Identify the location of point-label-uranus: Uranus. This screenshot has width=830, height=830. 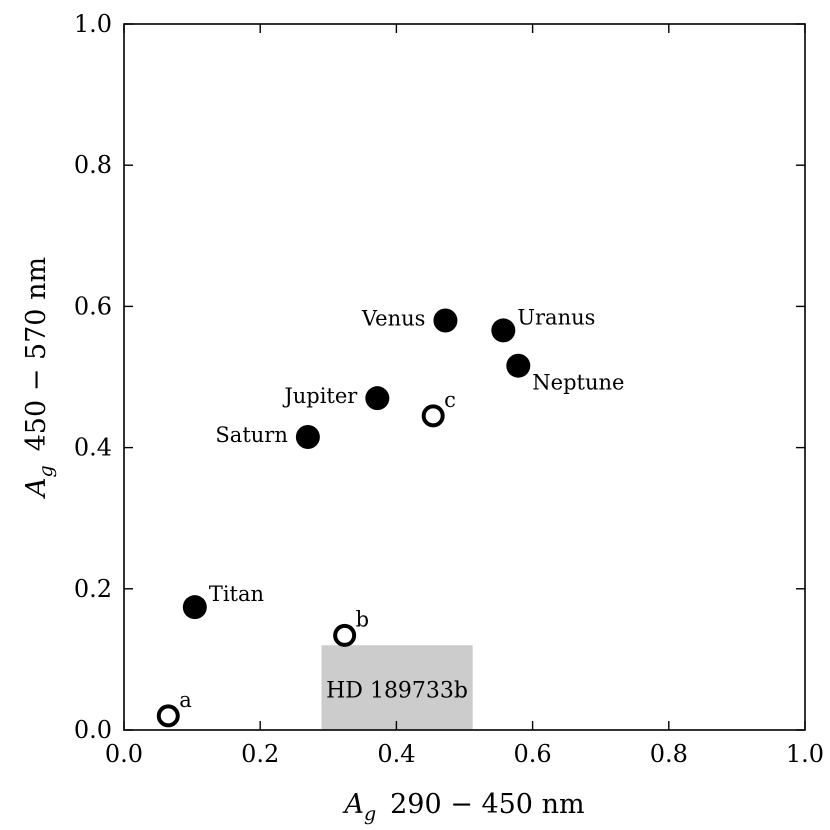
(556, 317).